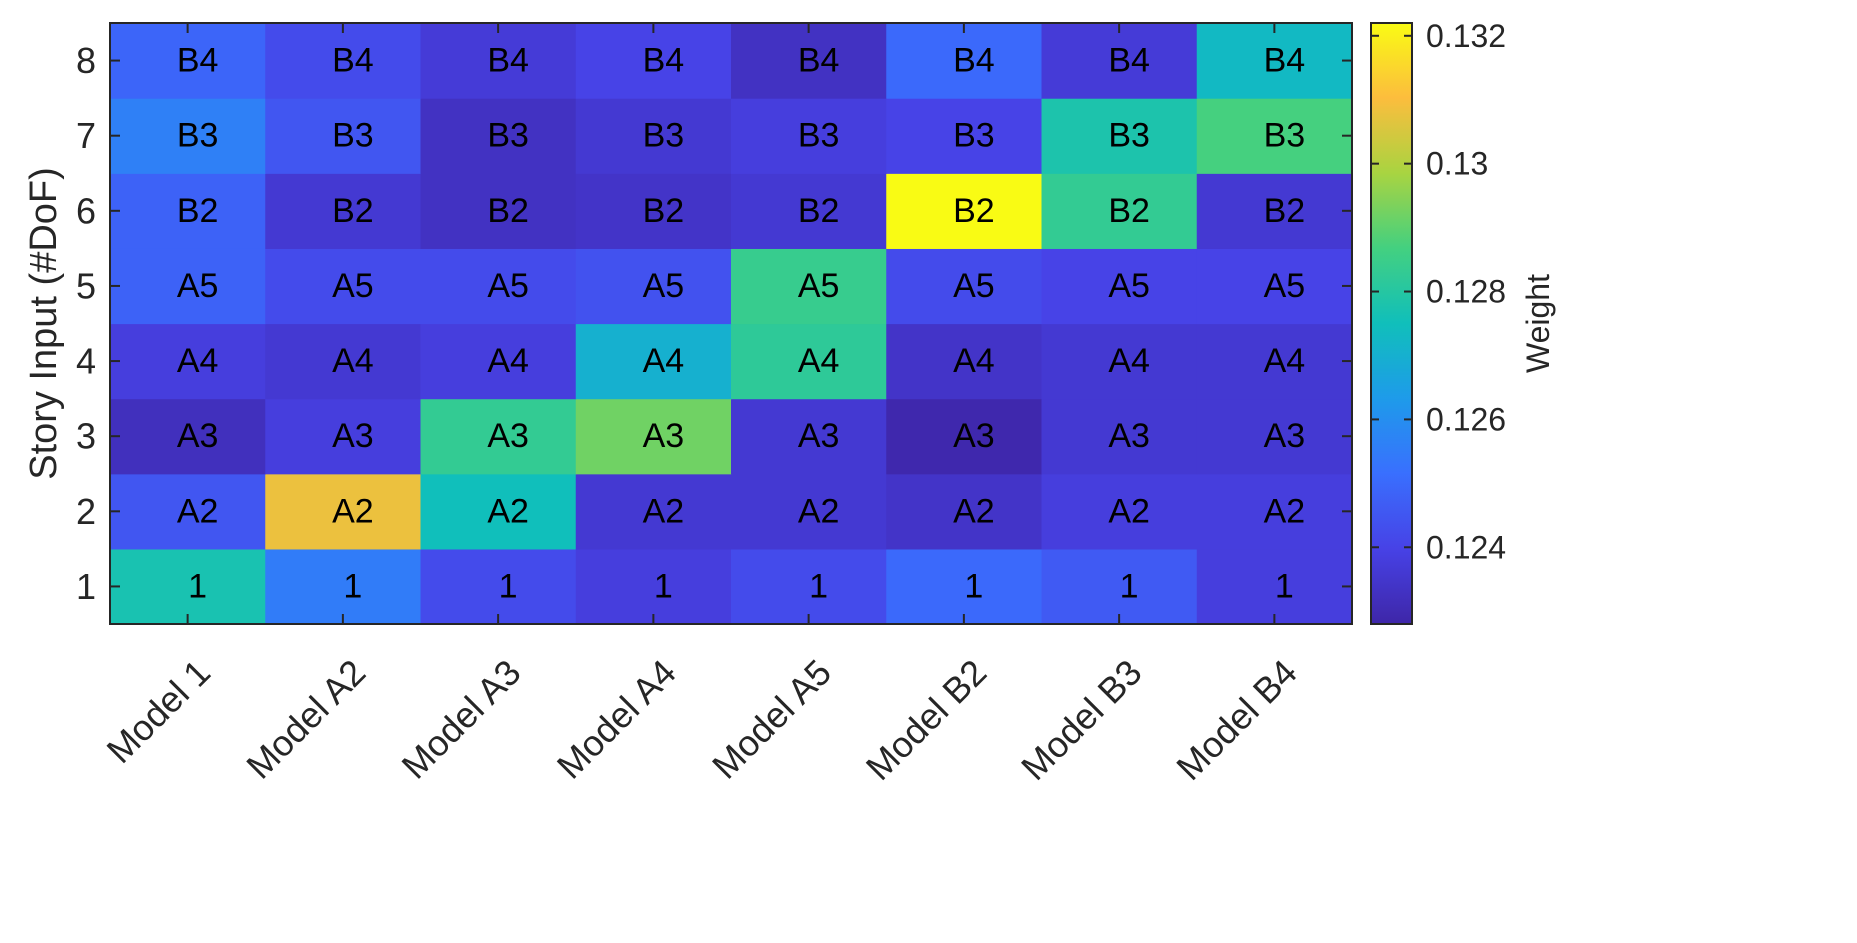 This screenshot has height=943, width=1857. Describe the element at coordinates (86, 135) in the screenshot. I see `y-tick-label: 7` at that location.